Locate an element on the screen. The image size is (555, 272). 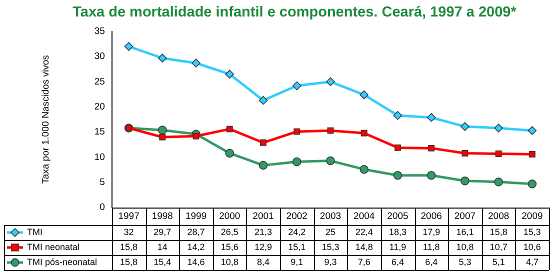
x-tick-label: 2002 is located at coordinates (297, 216).